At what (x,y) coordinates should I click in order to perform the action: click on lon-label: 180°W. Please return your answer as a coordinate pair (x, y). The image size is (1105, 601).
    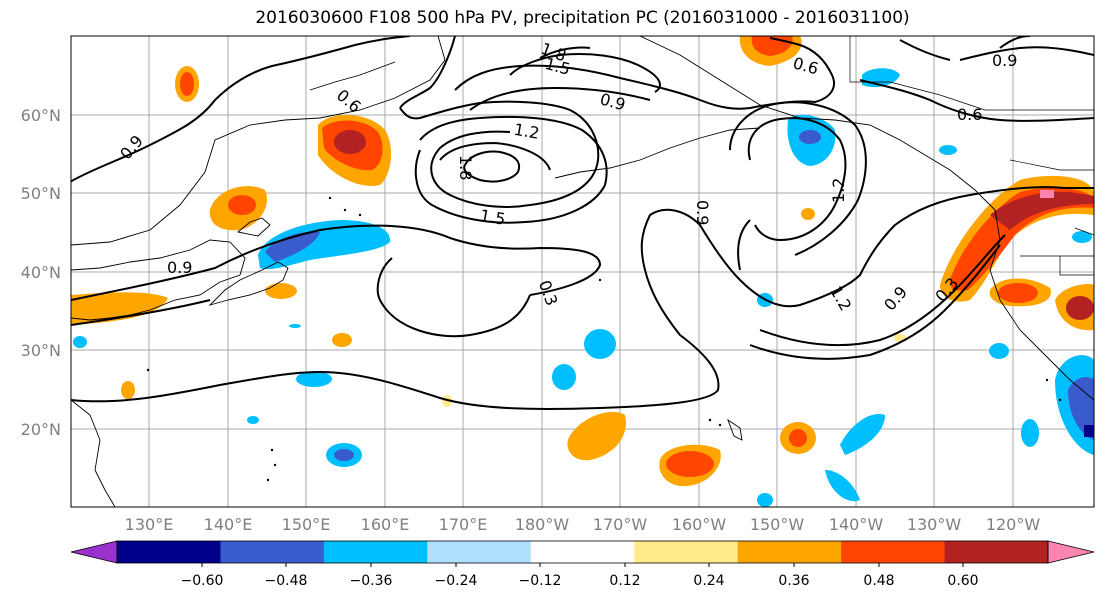
    Looking at the image, I should click on (542, 524).